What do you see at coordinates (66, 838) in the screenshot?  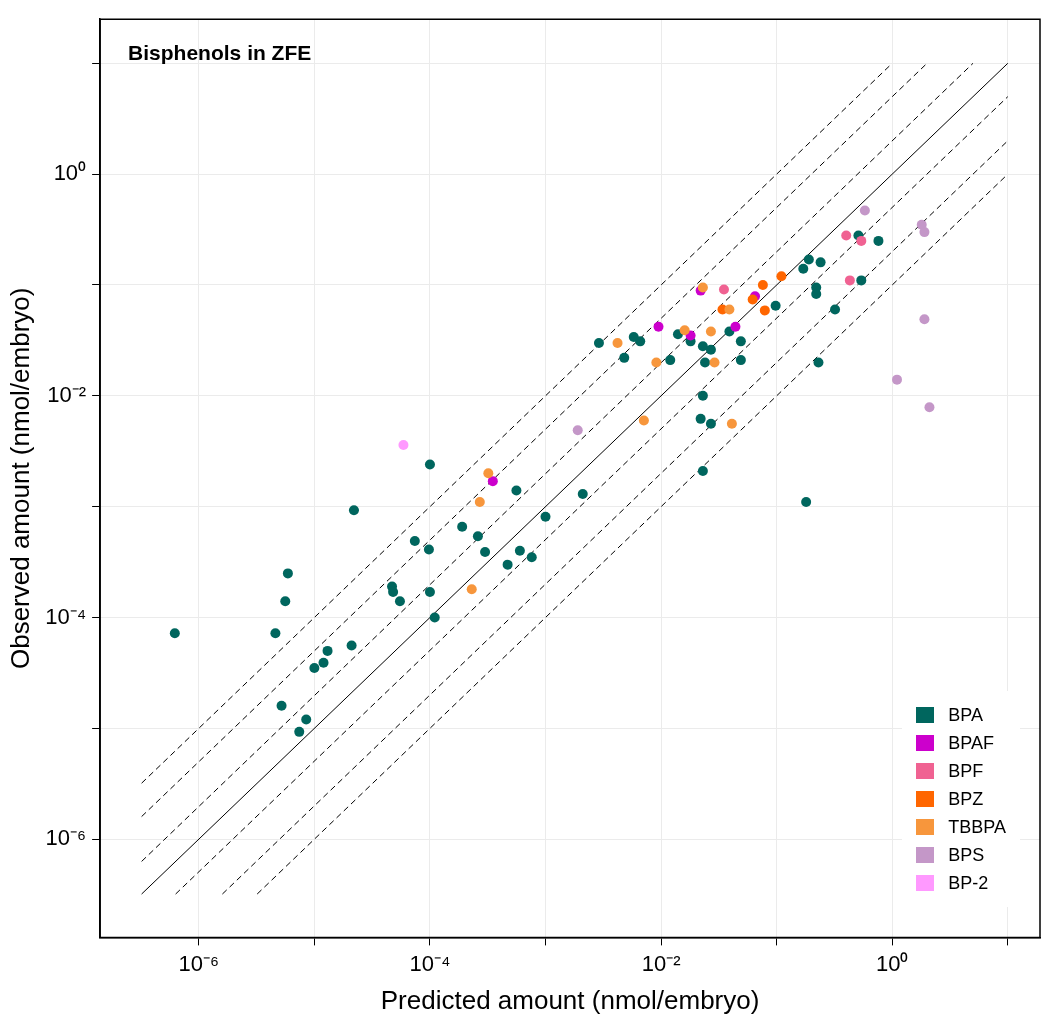 I see `y-tick-label: 10⁻⁶` at bounding box center [66, 838].